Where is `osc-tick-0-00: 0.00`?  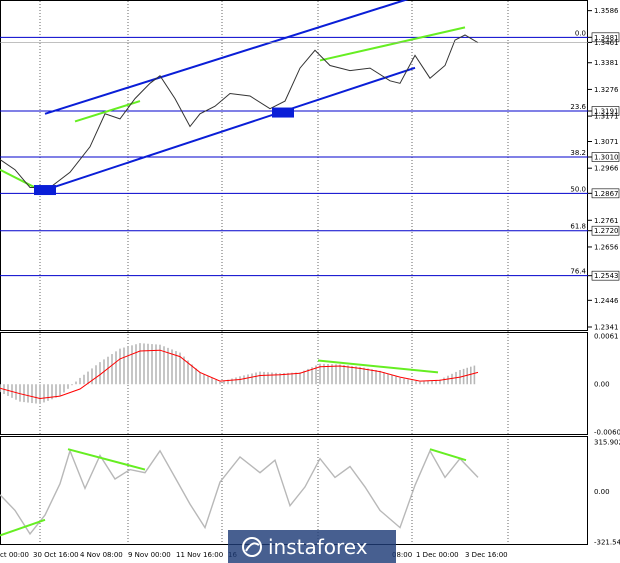 osc-tick-0-00: 0.00 is located at coordinates (602, 492).